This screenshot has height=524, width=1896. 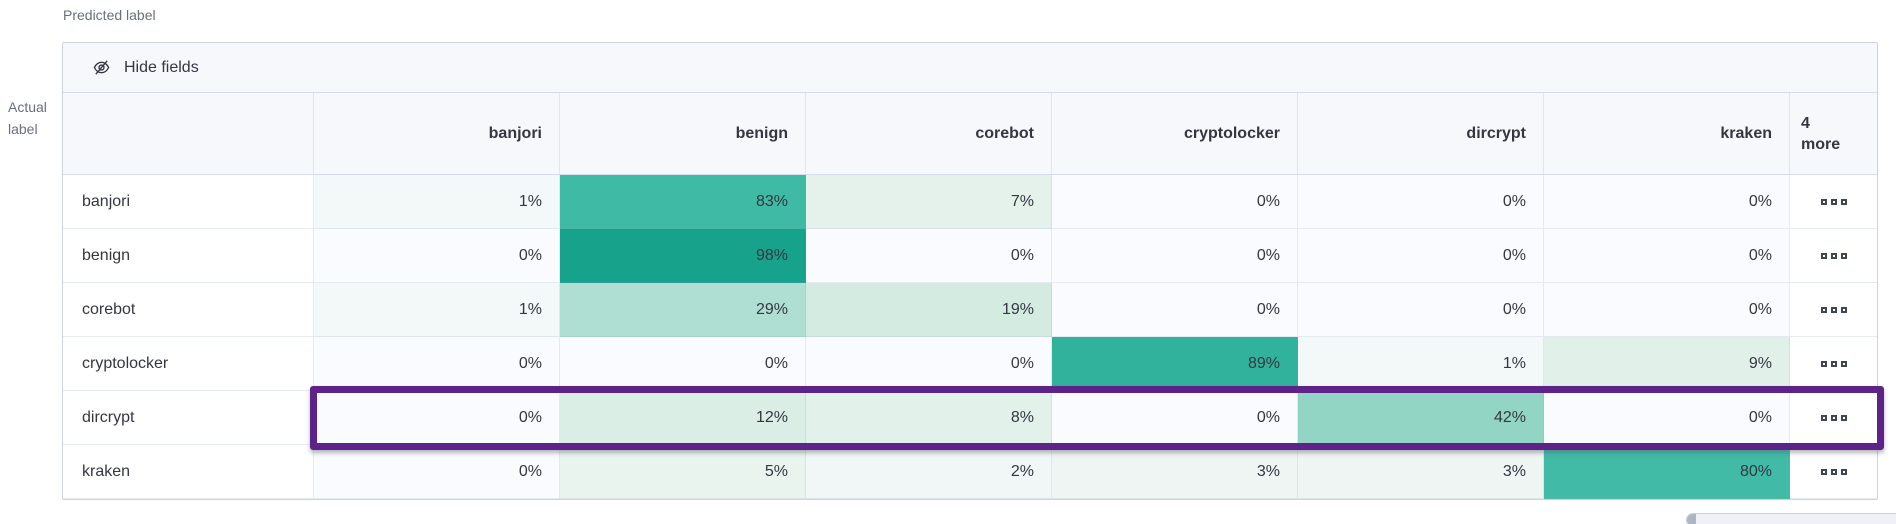 I want to click on row-actions-button-dircrypt, so click(x=1833, y=418).